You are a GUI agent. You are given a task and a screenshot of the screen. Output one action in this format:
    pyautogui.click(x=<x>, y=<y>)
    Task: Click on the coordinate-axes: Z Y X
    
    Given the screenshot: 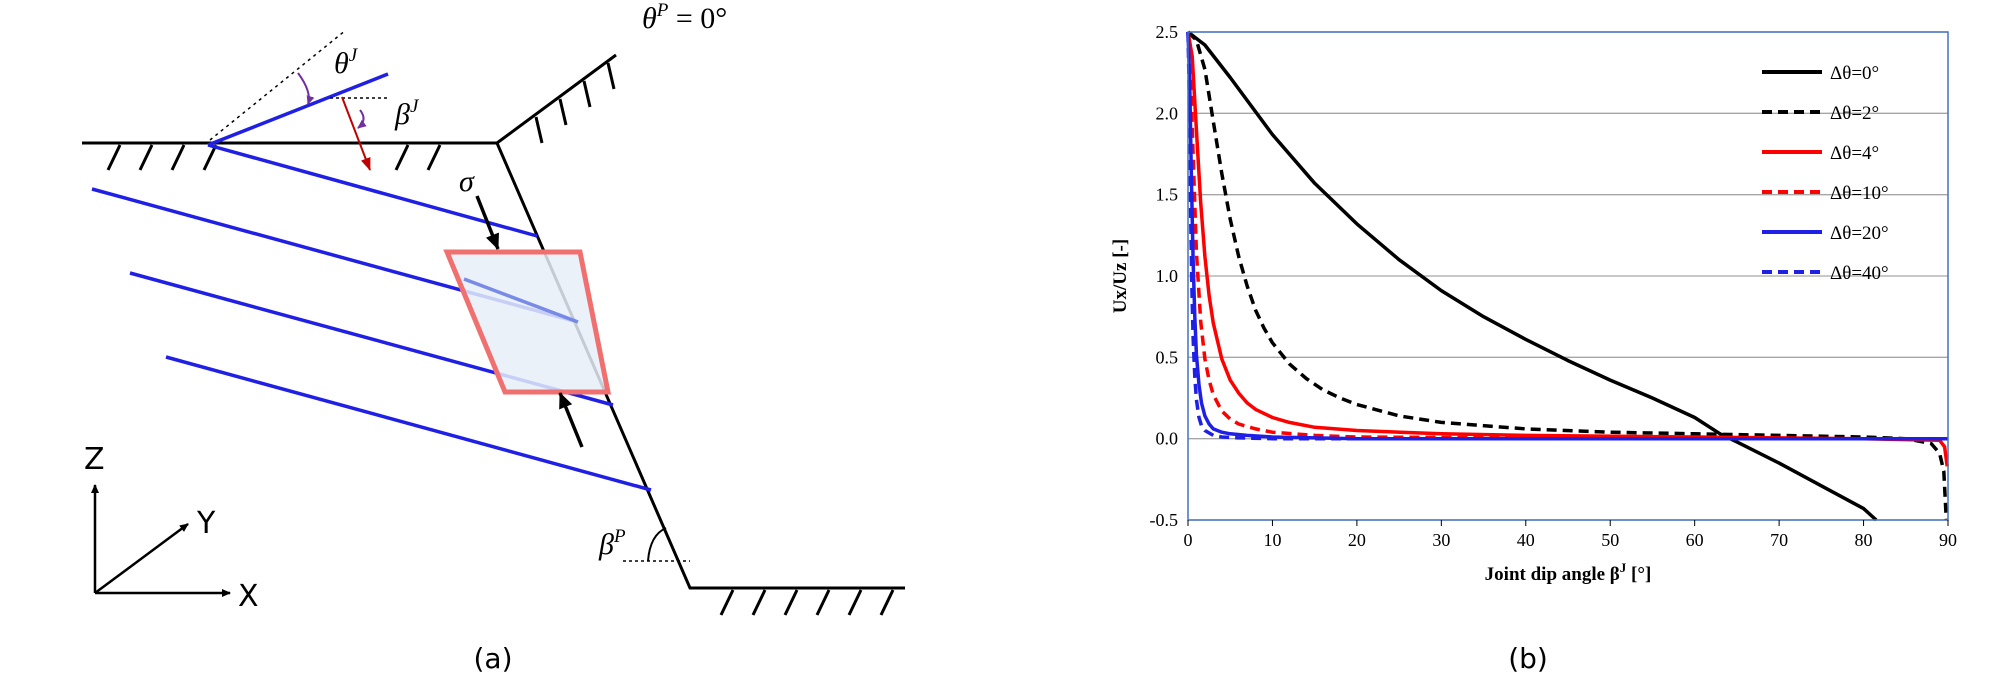 What is the action you would take?
    pyautogui.click(x=171, y=528)
    